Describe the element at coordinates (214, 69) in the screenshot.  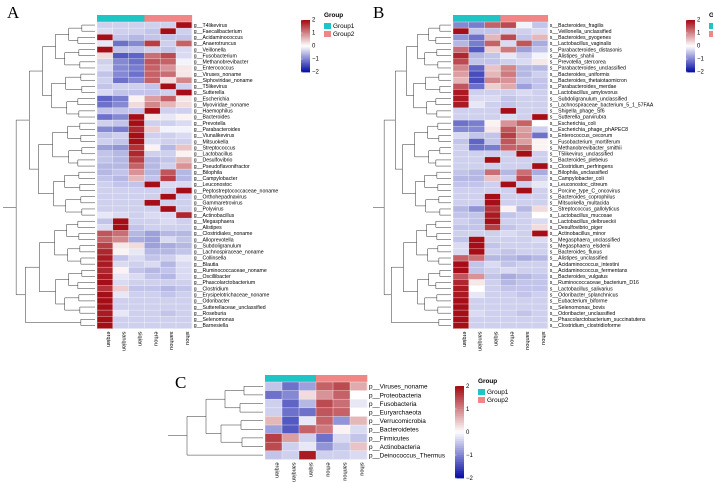
I see `row-label: g__Enterococcus` at that location.